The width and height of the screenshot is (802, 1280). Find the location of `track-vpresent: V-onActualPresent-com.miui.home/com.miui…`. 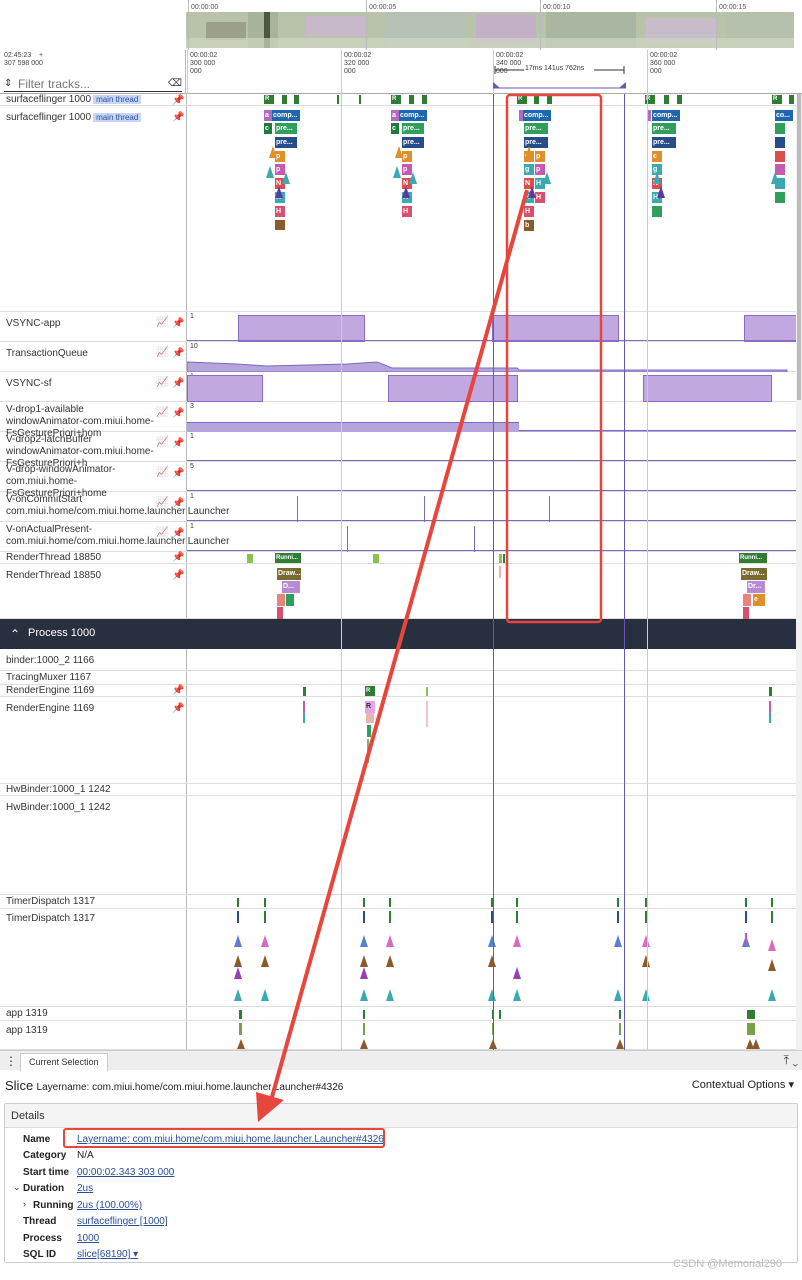

track-vpresent: V-onActualPresent-com.miui.home/com.miui… is located at coordinates (398, 537).